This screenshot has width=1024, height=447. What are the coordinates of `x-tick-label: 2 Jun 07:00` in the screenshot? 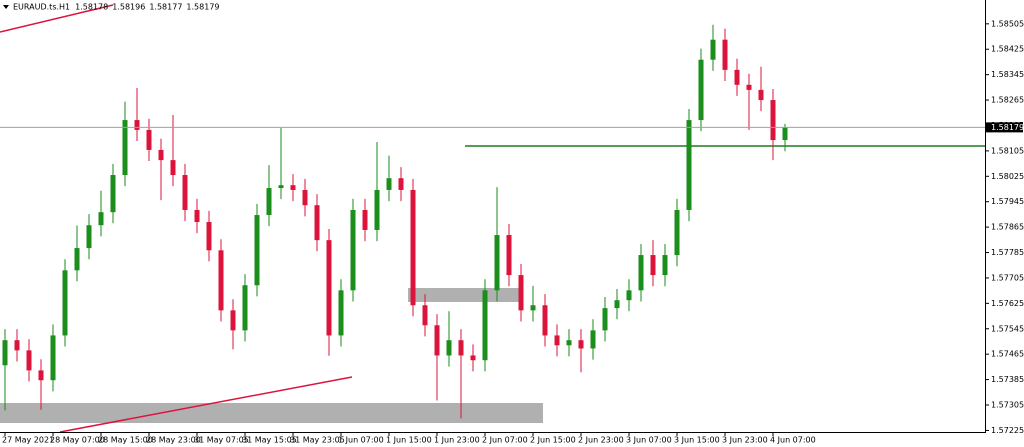 It's located at (505, 440).